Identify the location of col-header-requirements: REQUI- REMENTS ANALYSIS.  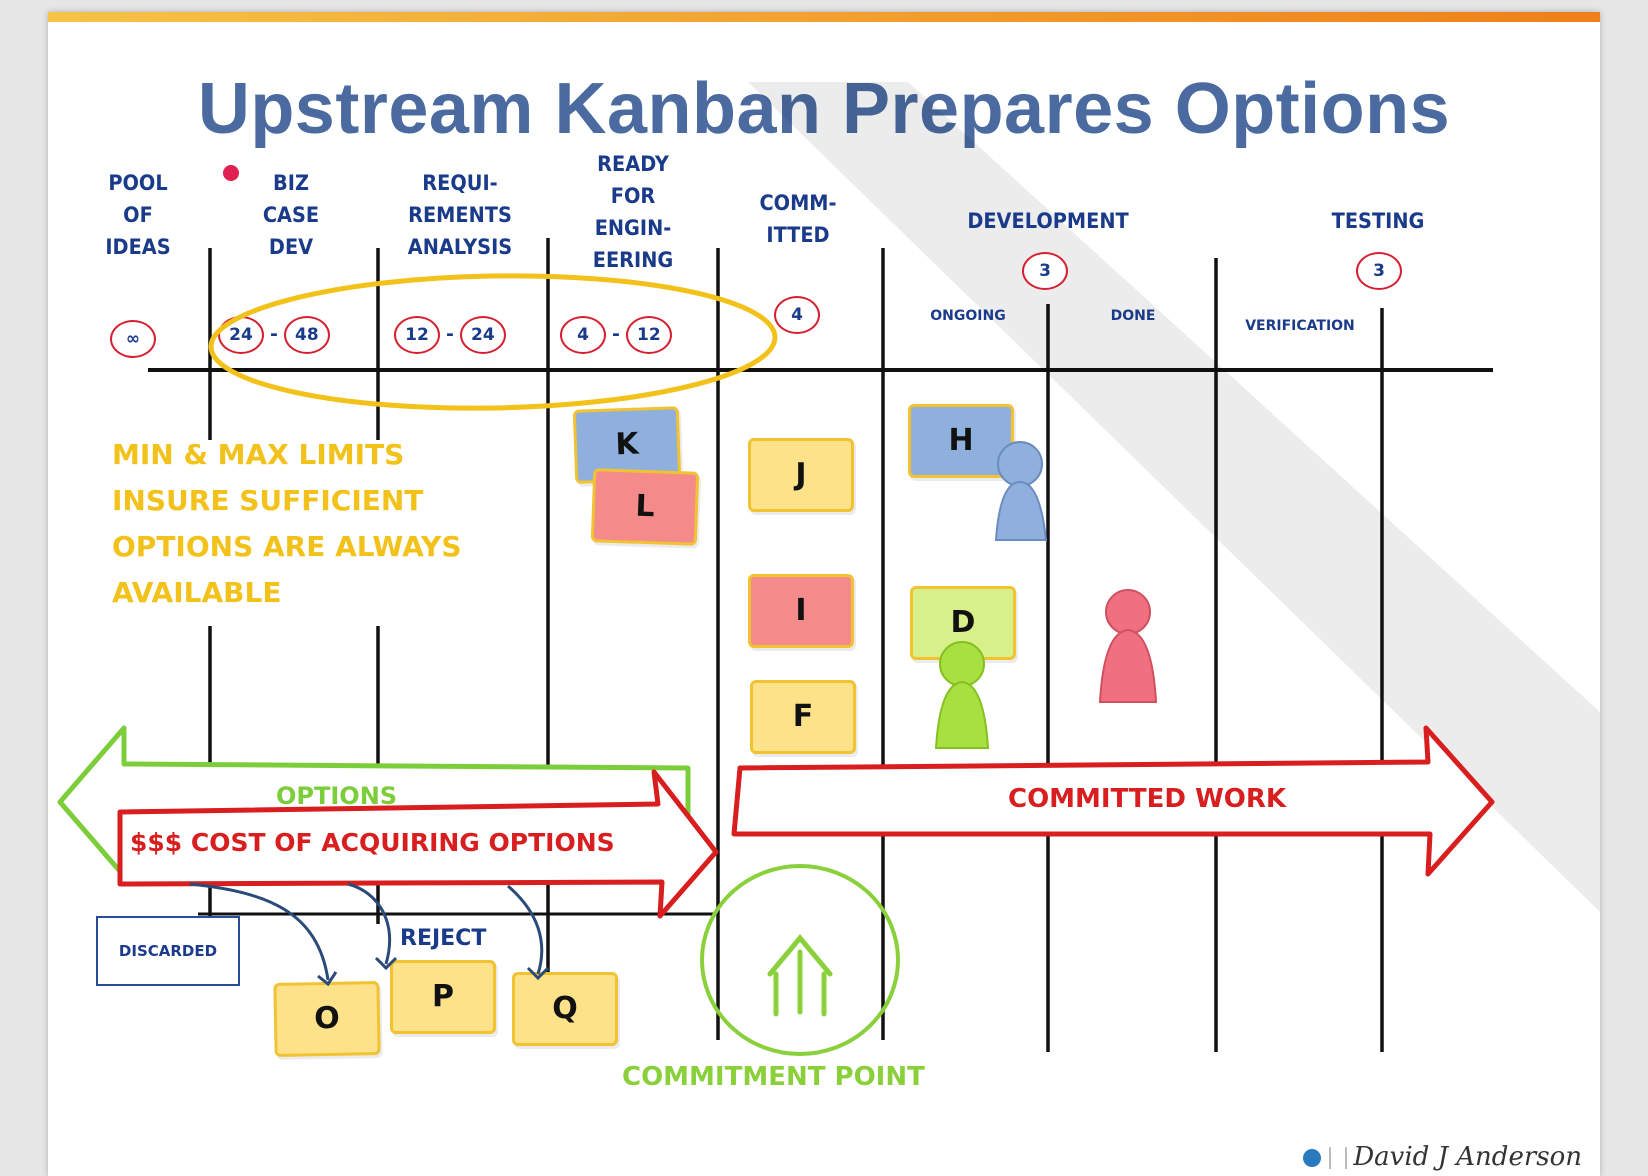
(460, 215).